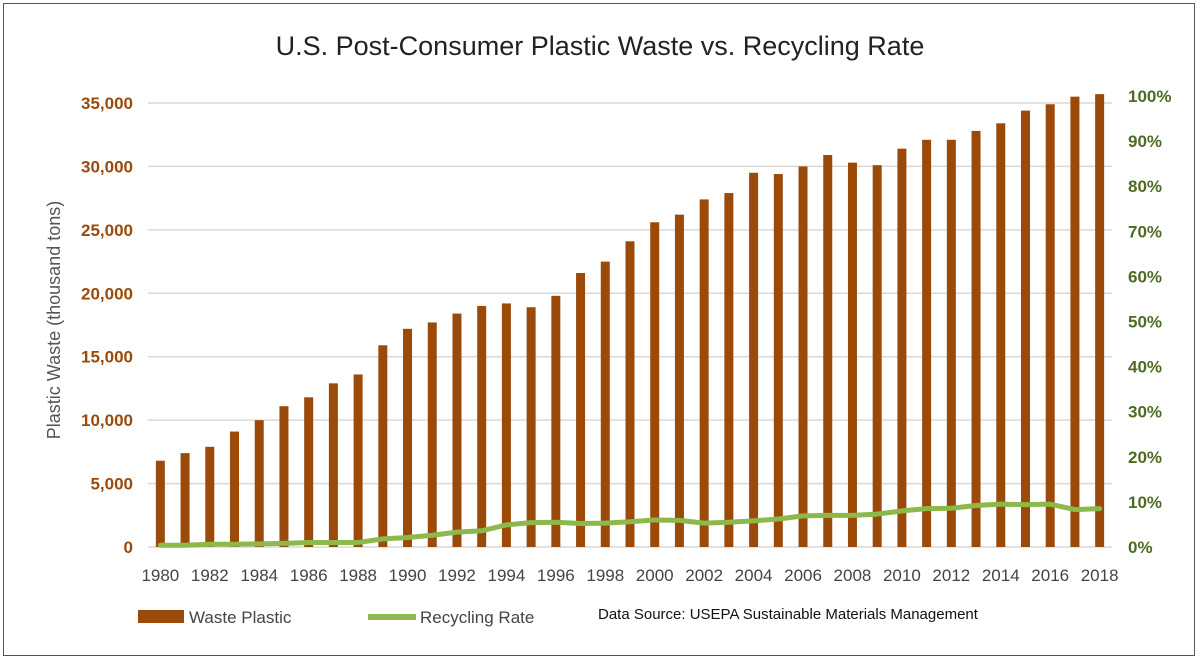 The image size is (1200, 661). What do you see at coordinates (240, 617) in the screenshot?
I see `legend-label-waste-plastic: Waste Plastic` at bounding box center [240, 617].